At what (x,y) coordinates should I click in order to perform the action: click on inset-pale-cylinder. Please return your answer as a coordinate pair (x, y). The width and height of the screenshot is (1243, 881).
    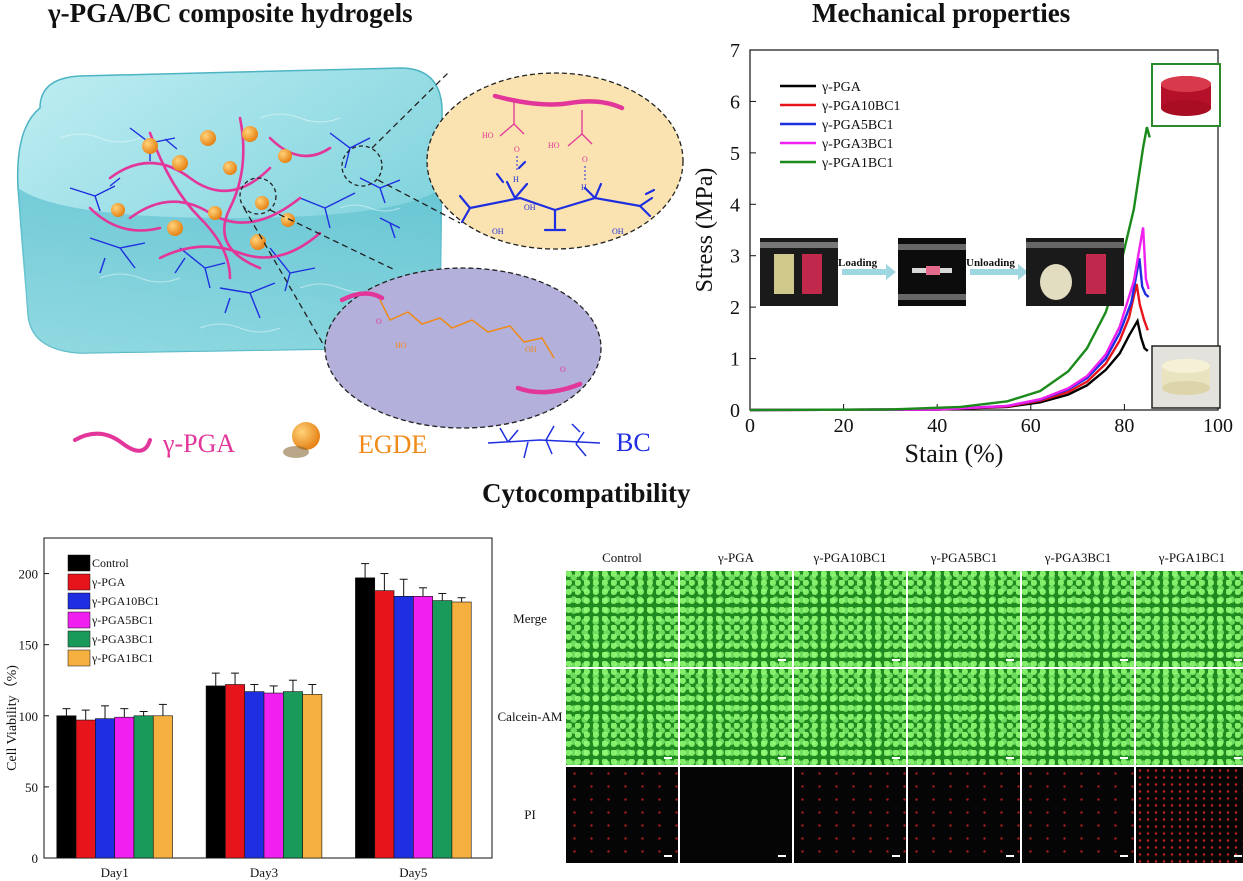
    Looking at the image, I should click on (1186, 377).